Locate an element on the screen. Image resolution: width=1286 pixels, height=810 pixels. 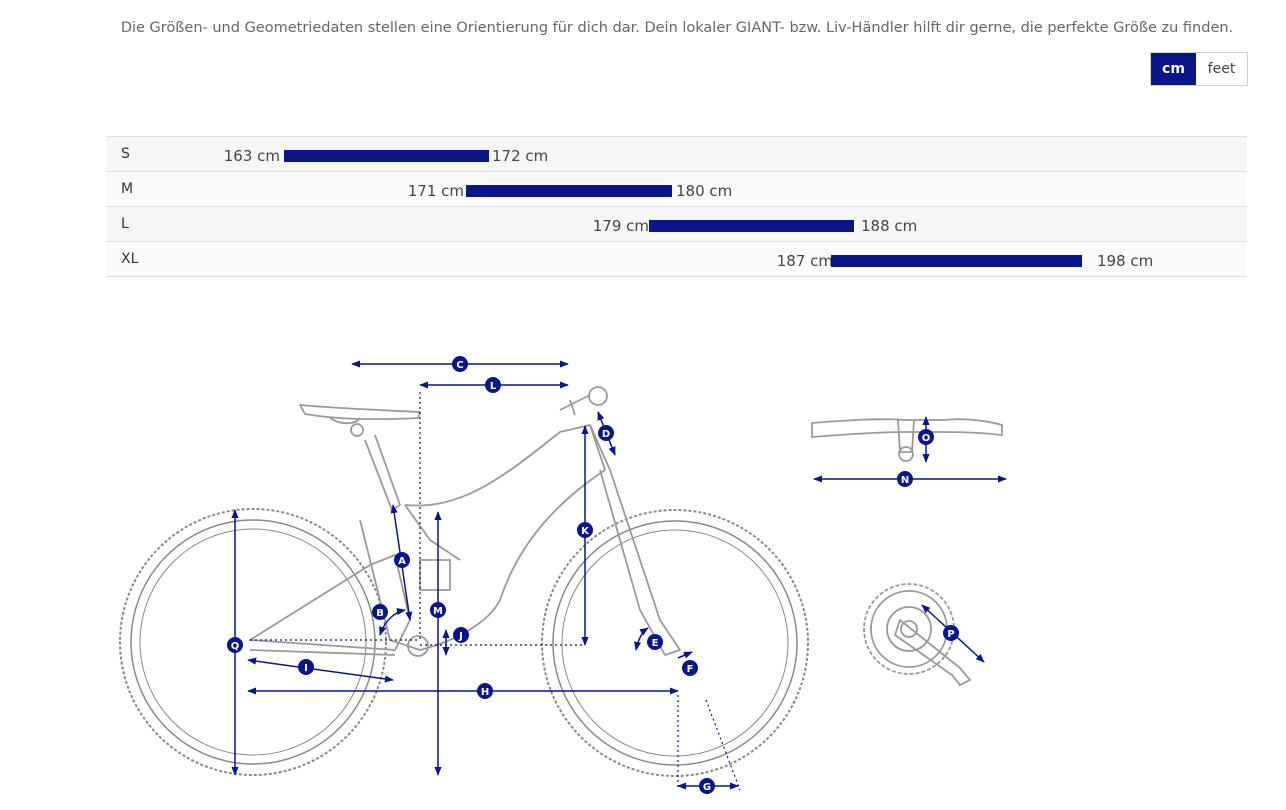
svg-text: A is located at coordinates (402, 561).